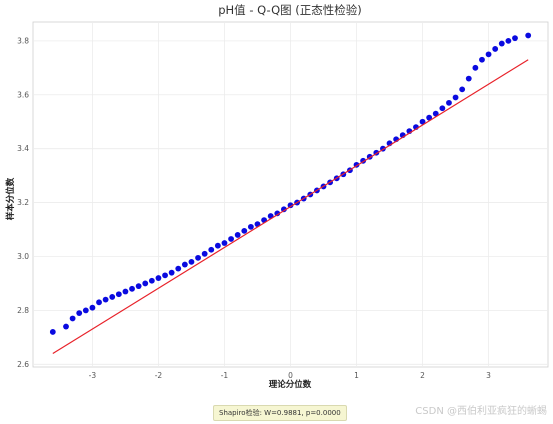 This screenshot has height=424, width=553. Describe the element at coordinates (280, 413) in the screenshot. I see `shapiro-test-annotation: Shapiro检验: W=0.9881, p=0.0000` at that location.